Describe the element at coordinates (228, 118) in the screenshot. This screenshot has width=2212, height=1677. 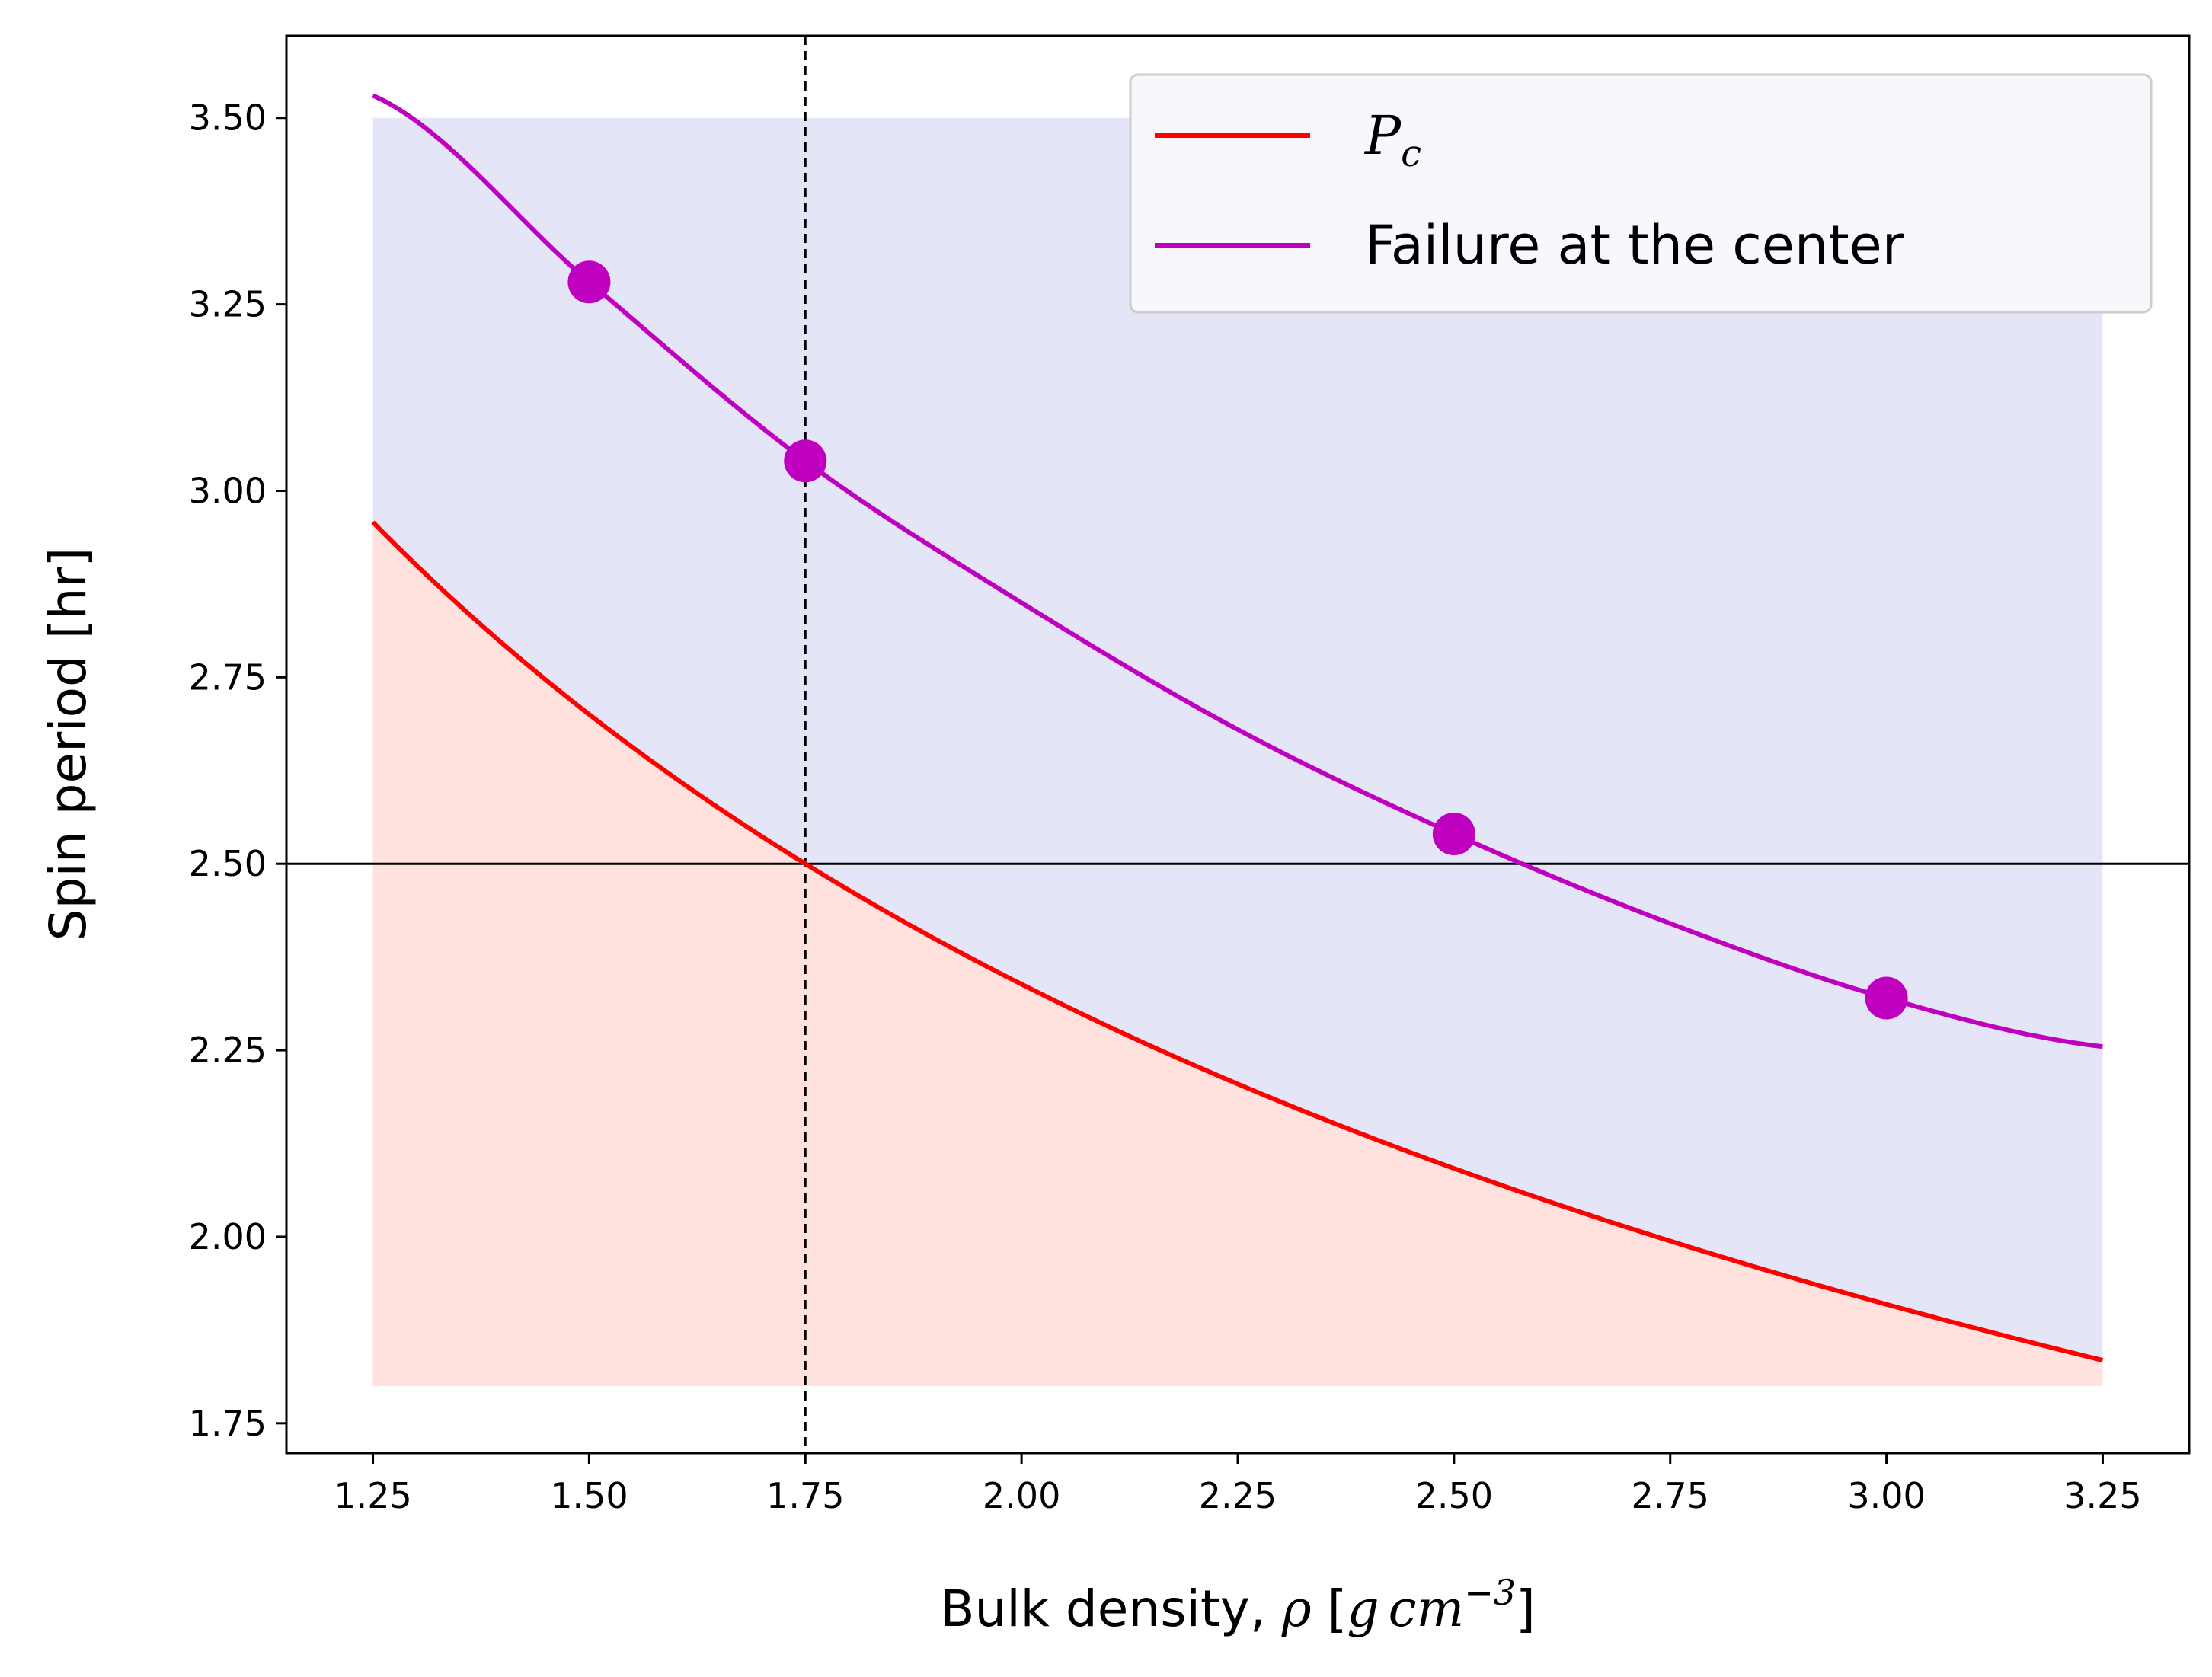
I see `y-tick-label: 3.50` at that location.